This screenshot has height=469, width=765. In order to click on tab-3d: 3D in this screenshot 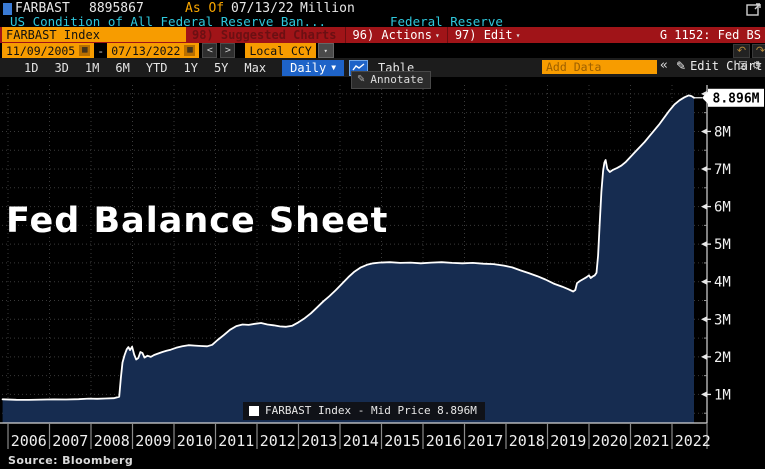, I will do `click(61, 67)`.